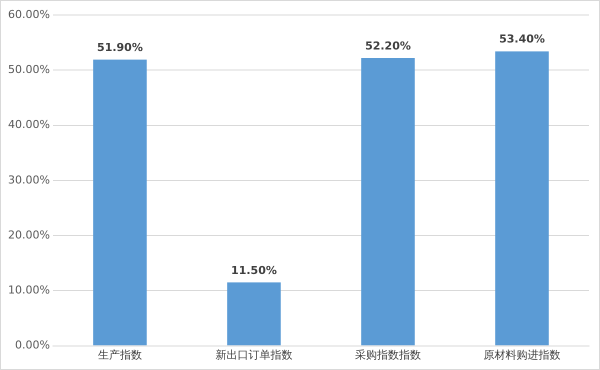 This screenshot has height=370, width=600. Describe the element at coordinates (253, 355) in the screenshot. I see `x-tick-label: 新出口订单指数` at that location.